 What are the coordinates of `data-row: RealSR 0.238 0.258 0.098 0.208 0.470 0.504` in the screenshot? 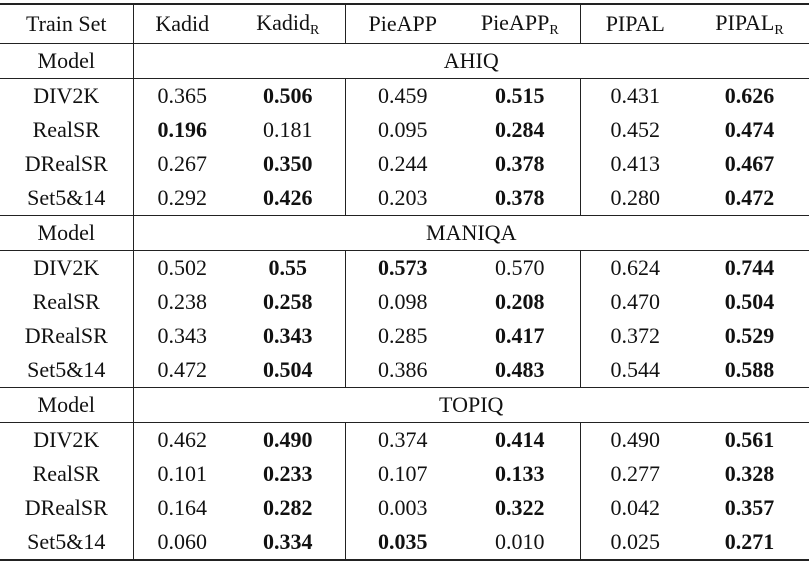 It's located at (404, 302).